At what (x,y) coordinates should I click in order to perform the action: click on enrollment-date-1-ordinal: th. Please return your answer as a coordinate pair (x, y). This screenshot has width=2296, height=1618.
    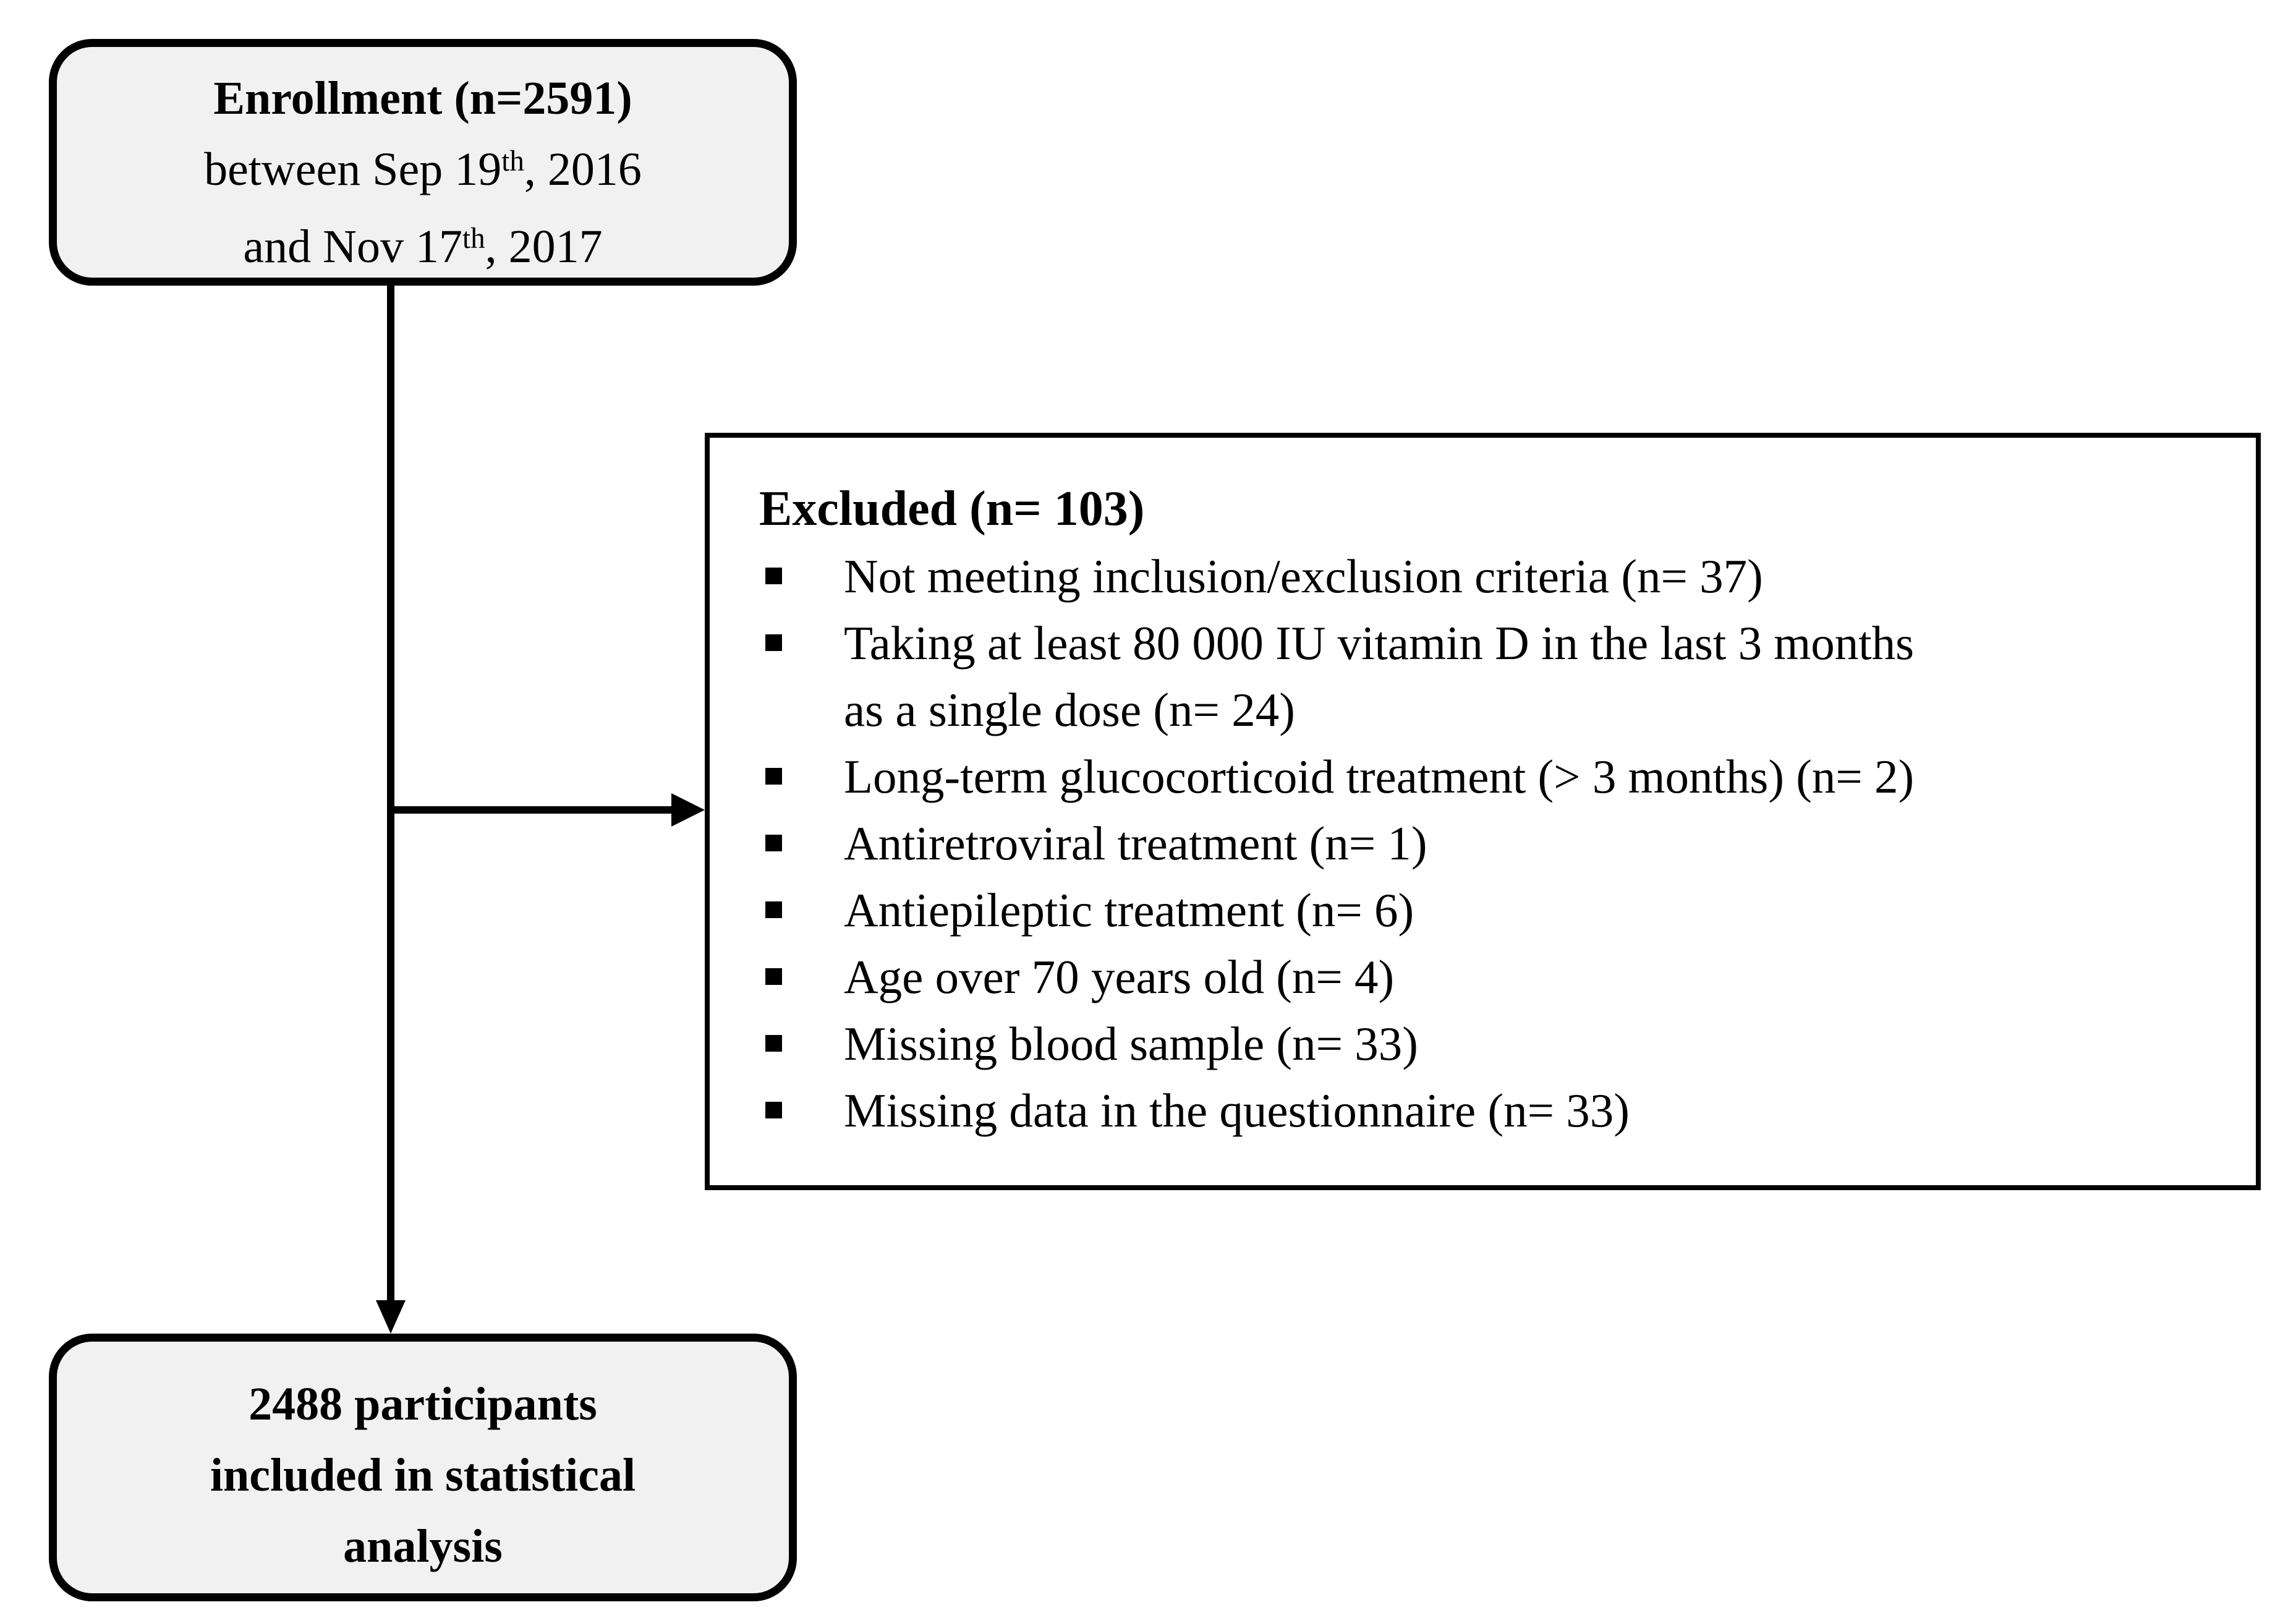
    Looking at the image, I should click on (512, 161).